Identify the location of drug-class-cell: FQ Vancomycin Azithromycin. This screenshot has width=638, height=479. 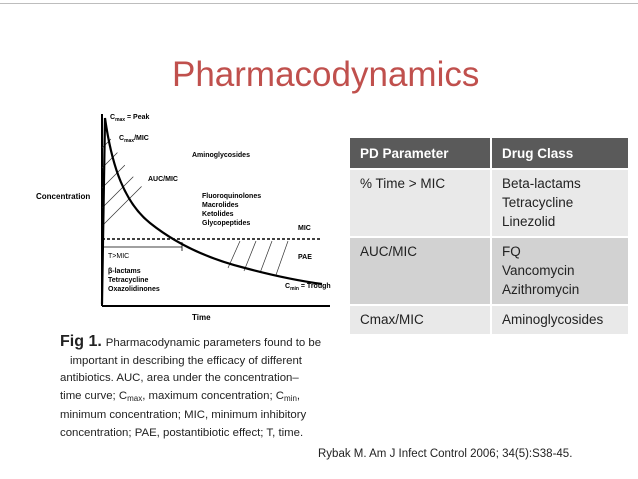
(559, 270).